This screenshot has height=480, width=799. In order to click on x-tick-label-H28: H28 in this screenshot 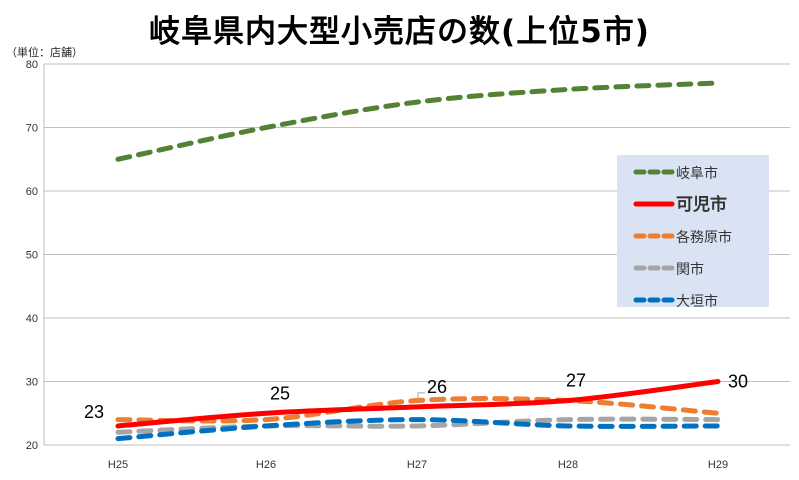, I will do `click(568, 465)`.